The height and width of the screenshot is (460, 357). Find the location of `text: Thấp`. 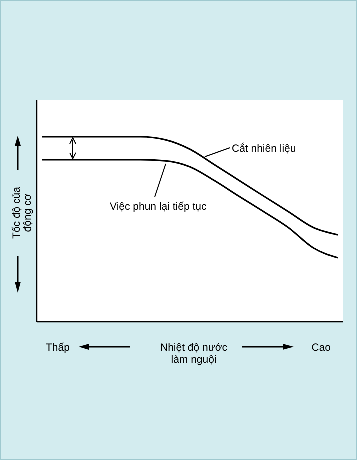

text: Thấp is located at coordinates (58, 348).